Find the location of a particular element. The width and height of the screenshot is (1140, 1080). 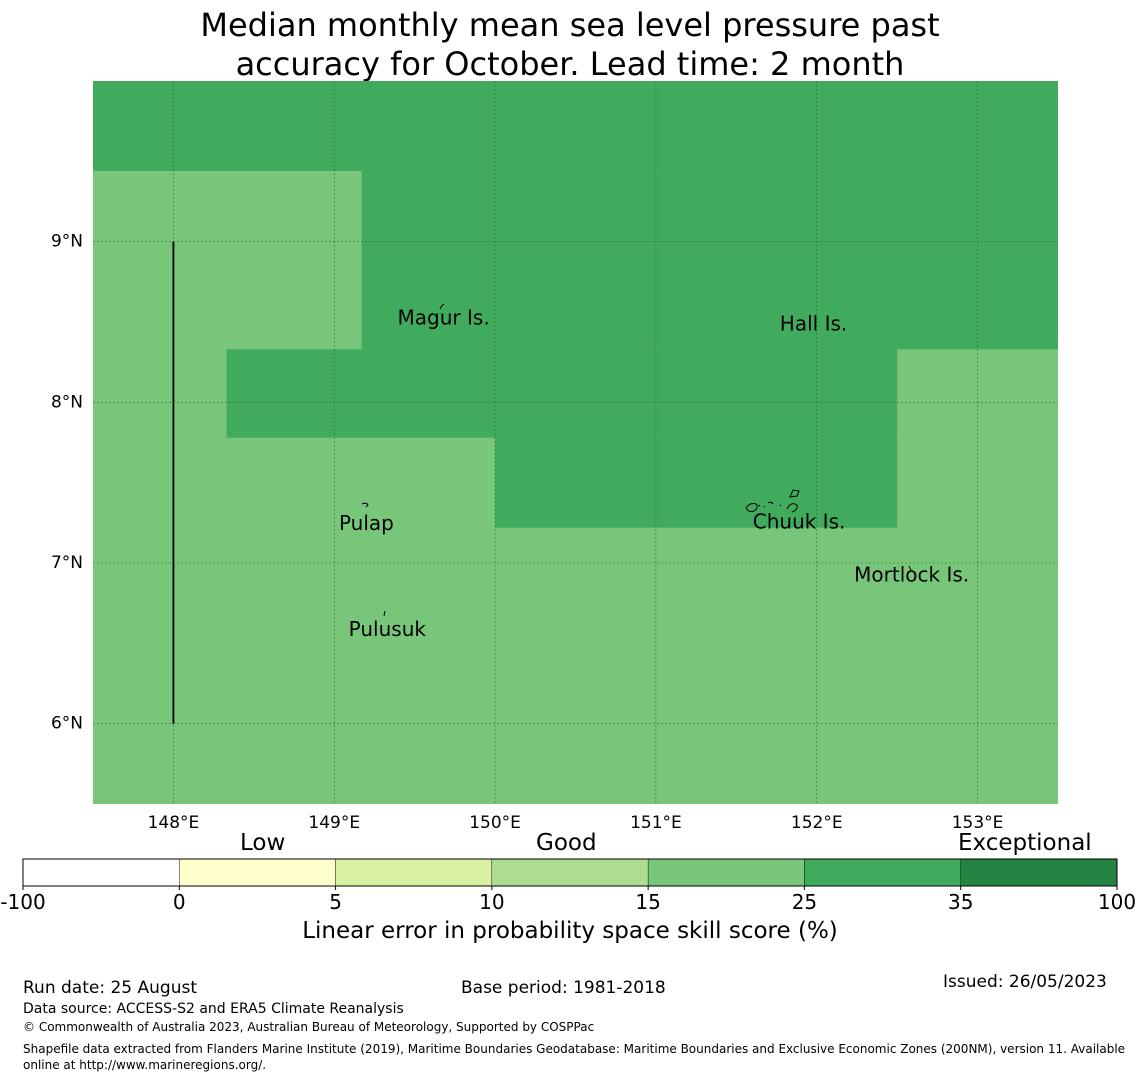

y-tick-label: 8°N is located at coordinates (67, 402).